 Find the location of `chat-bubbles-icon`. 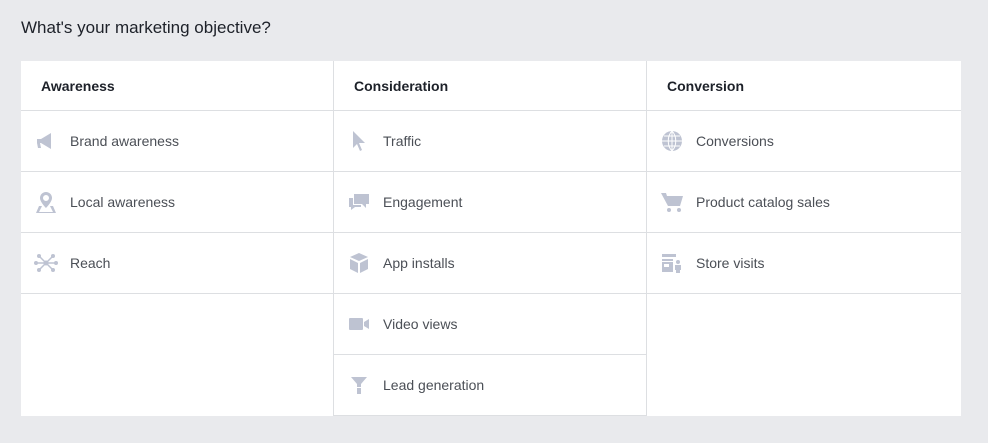

chat-bubbles-icon is located at coordinates (359, 202).